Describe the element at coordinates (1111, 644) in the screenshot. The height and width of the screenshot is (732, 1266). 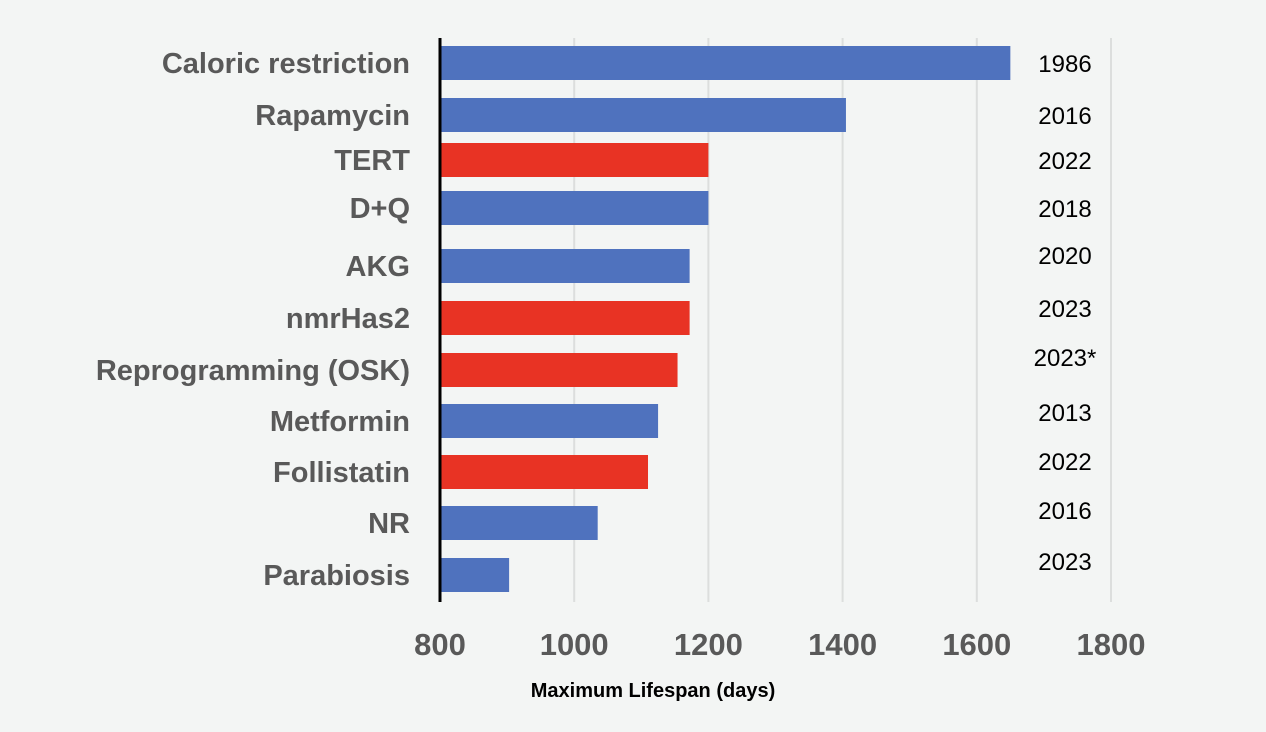
I see `x-tick-label: 1800` at that location.